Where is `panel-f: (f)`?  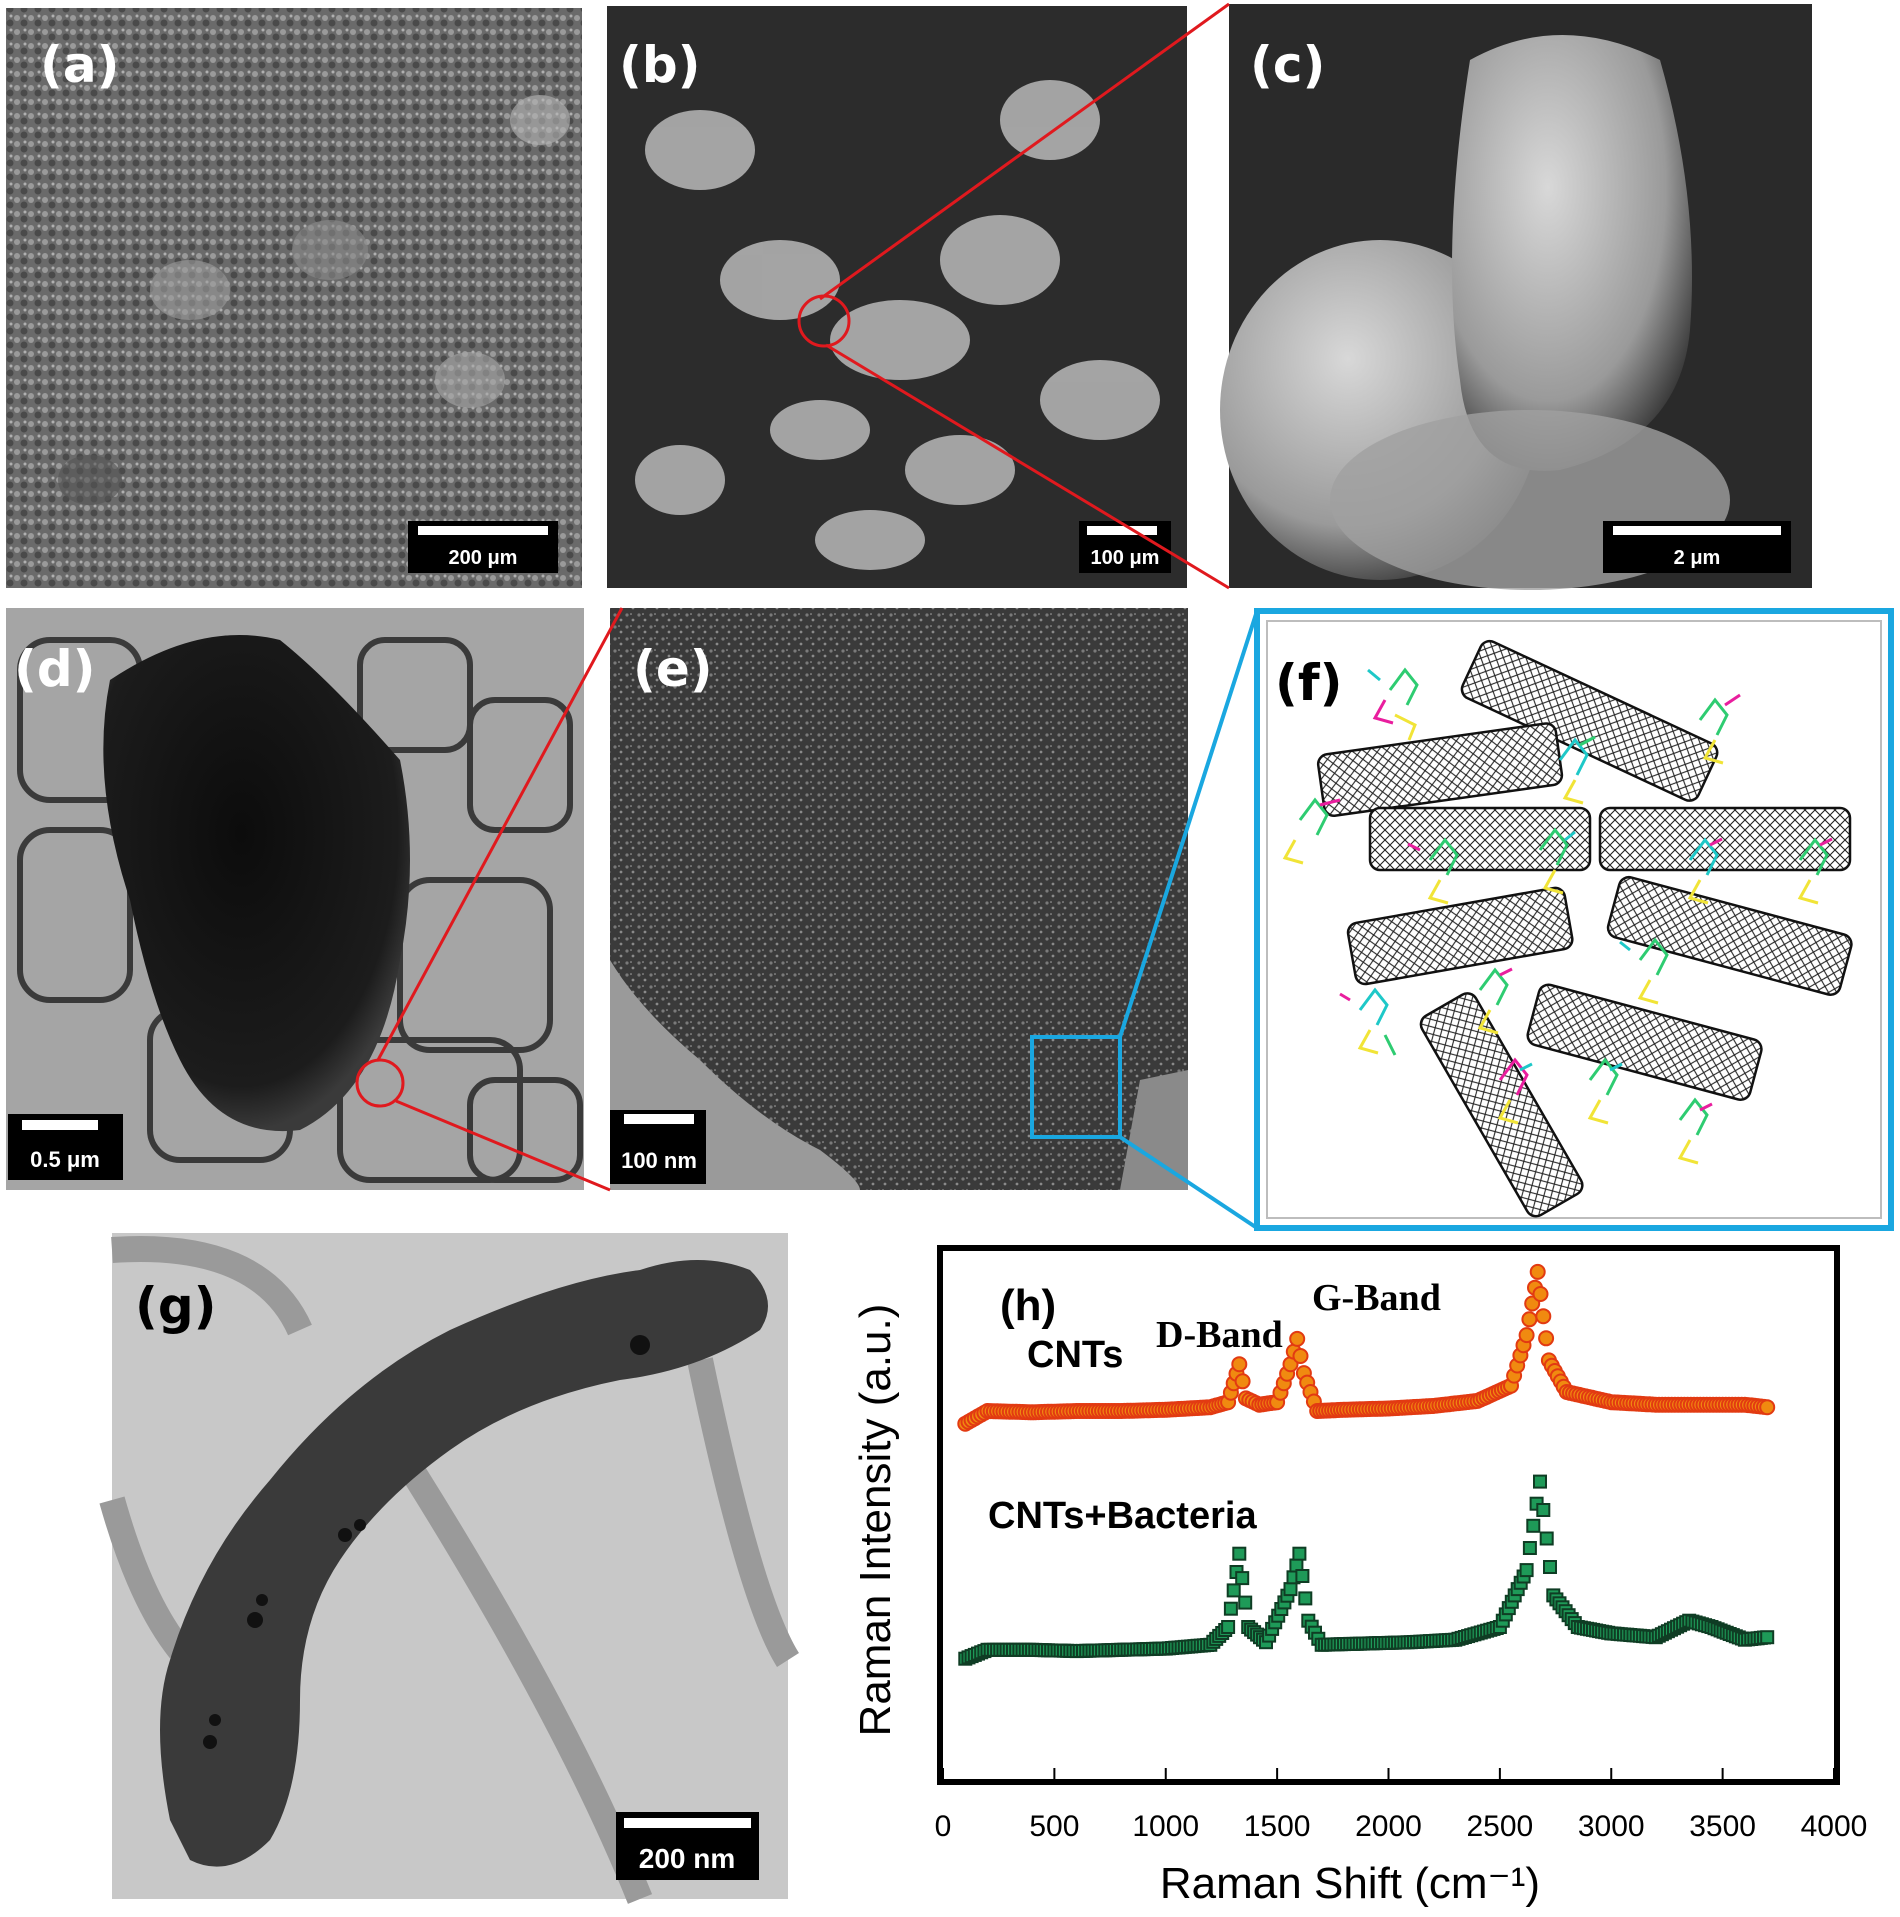
panel-f: (f) is located at coordinates (1574, 919).